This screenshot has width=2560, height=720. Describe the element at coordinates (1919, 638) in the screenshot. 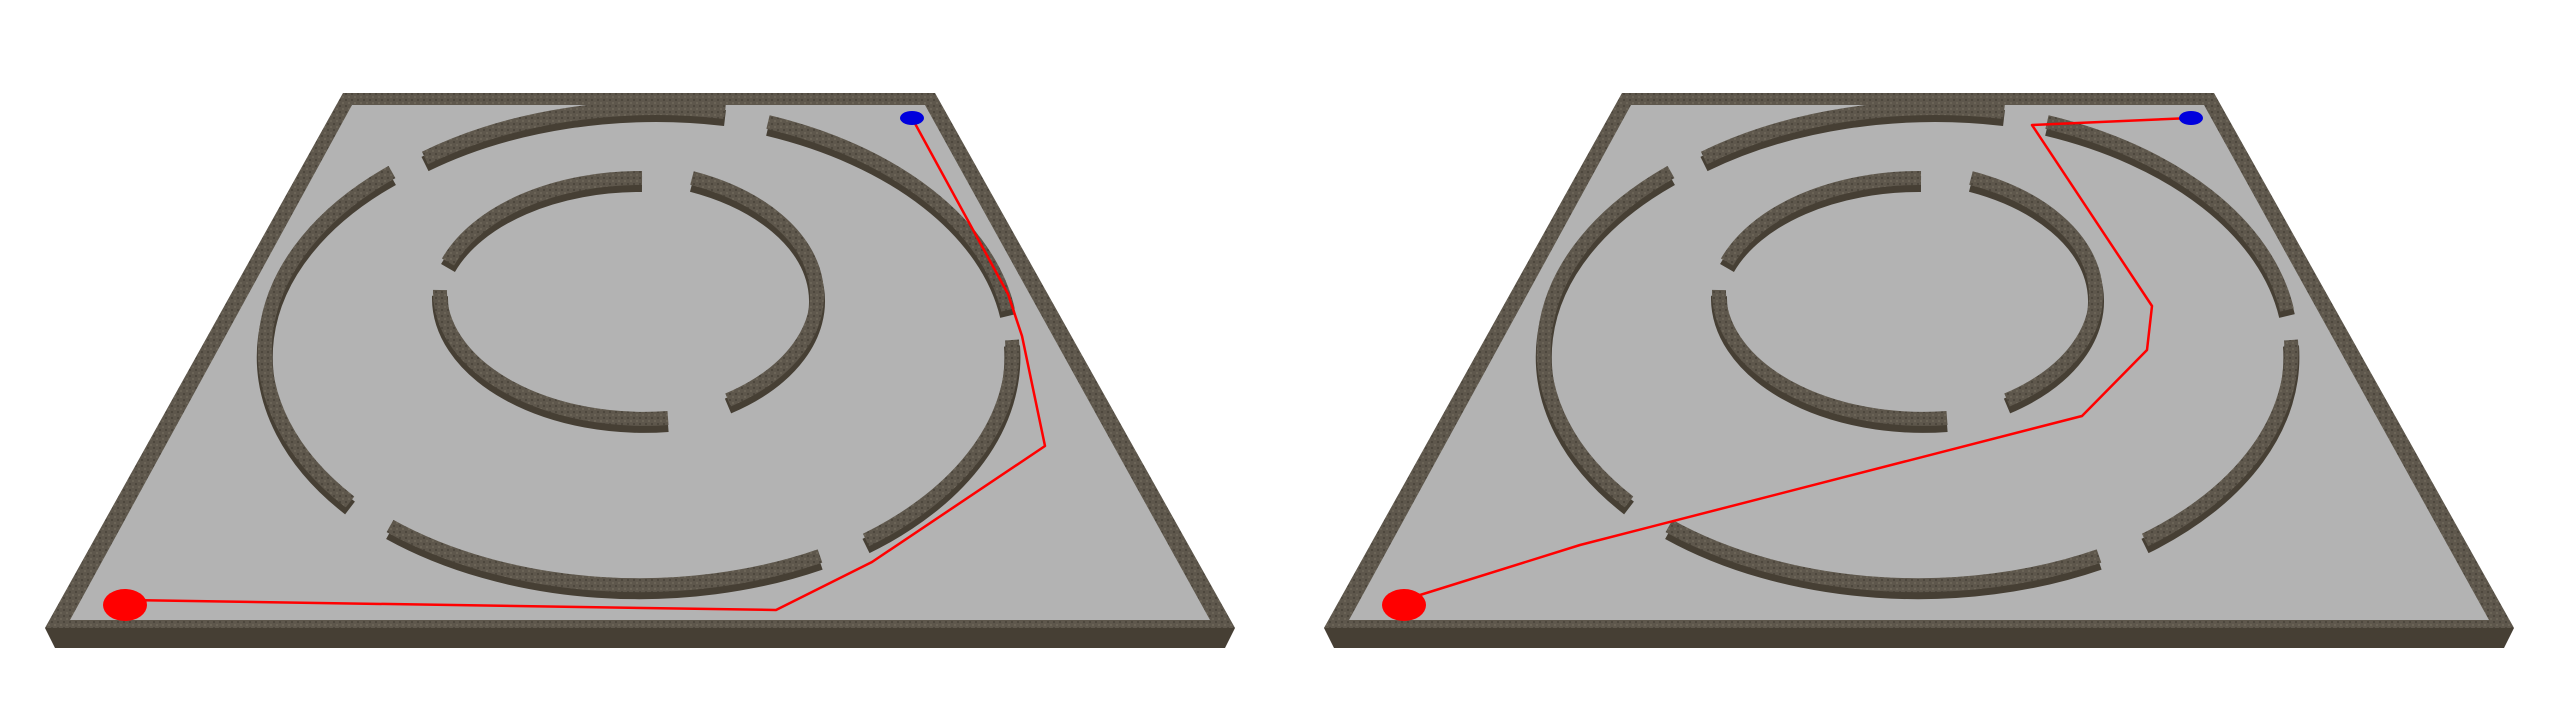

I see `right-border-wall-front` at that location.